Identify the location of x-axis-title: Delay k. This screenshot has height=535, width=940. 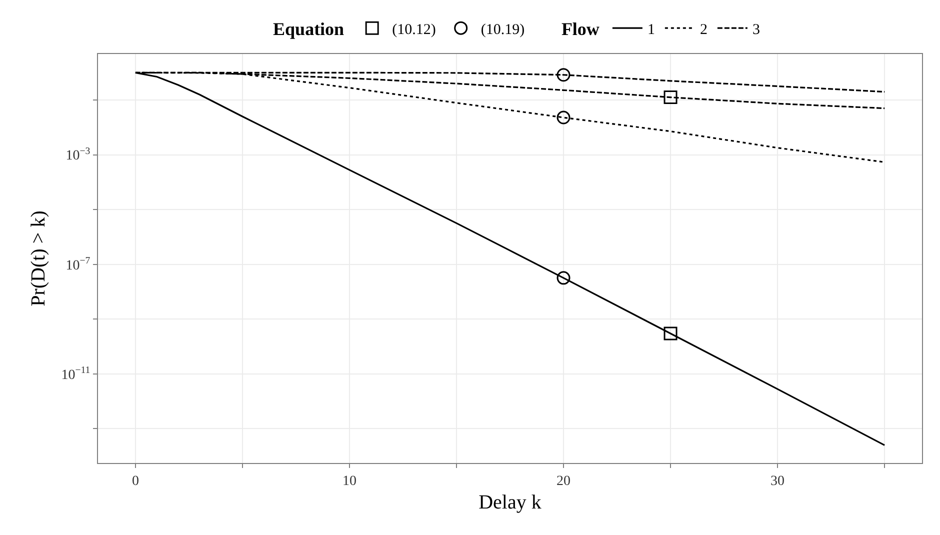
(510, 502).